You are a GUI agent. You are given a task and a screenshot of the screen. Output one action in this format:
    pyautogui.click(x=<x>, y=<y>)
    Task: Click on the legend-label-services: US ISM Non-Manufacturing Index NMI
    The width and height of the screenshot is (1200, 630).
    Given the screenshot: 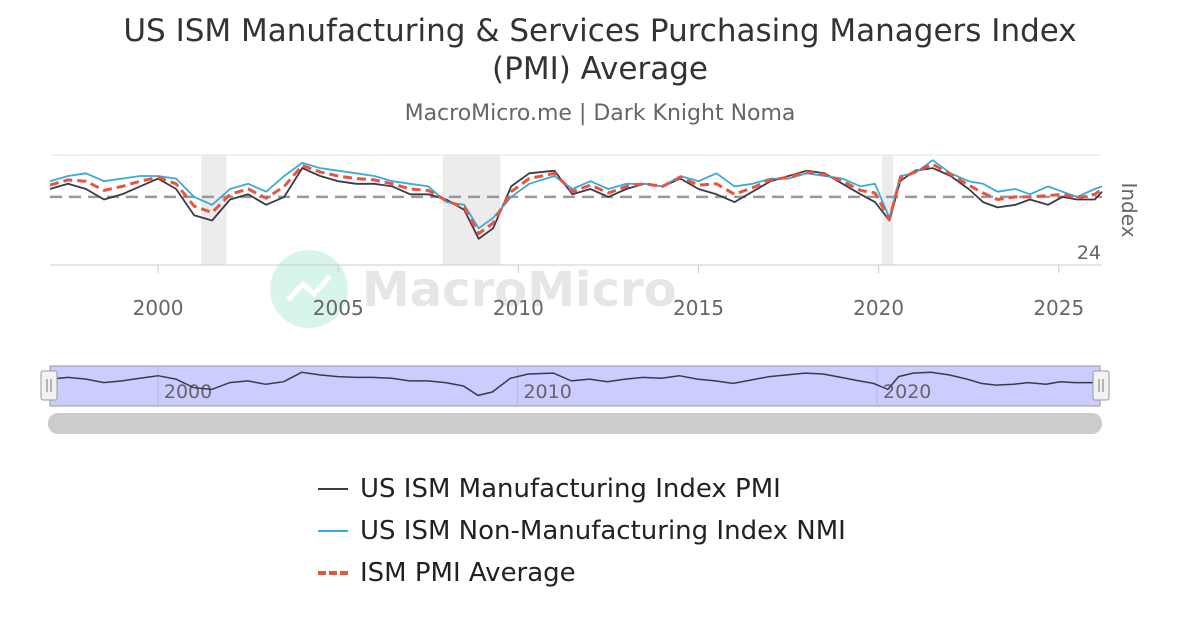 What is the action you would take?
    pyautogui.click(x=603, y=531)
    